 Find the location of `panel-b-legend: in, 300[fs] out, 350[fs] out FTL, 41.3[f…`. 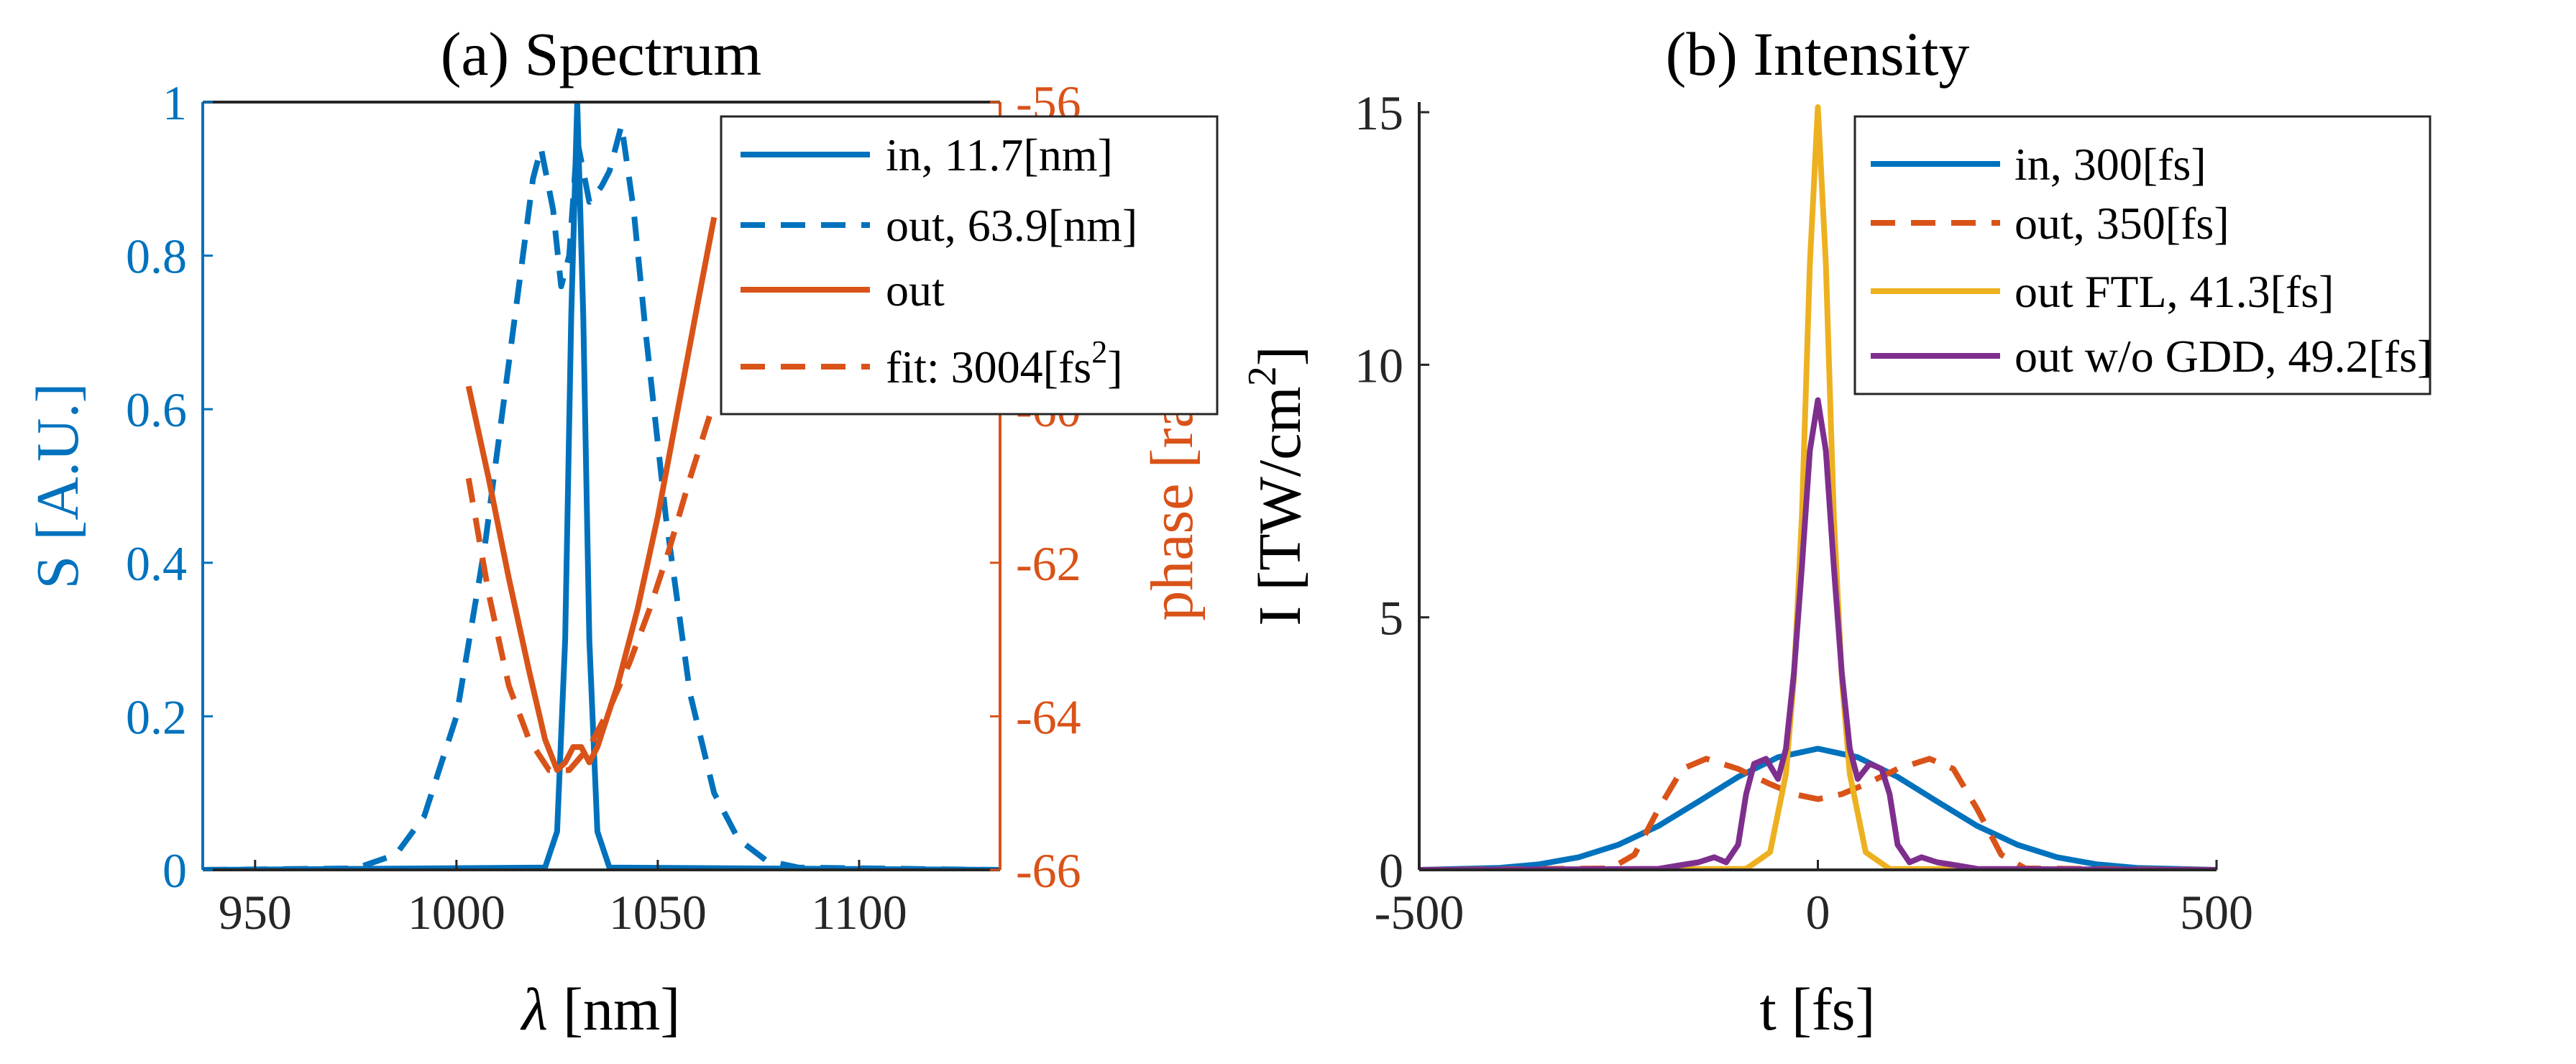

panel-b-legend: in, 300[fs] out, 350[fs] out FTL, 41.3[f… is located at coordinates (2142, 255).